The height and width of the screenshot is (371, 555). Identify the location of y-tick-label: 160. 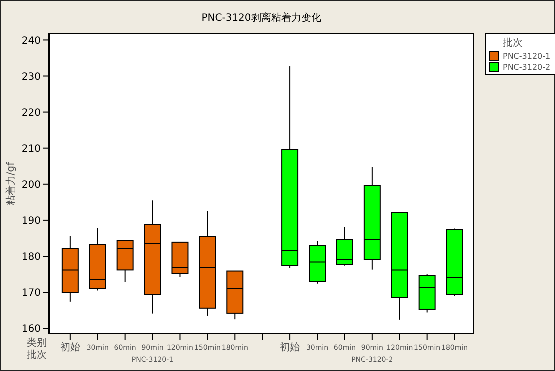
(31, 330).